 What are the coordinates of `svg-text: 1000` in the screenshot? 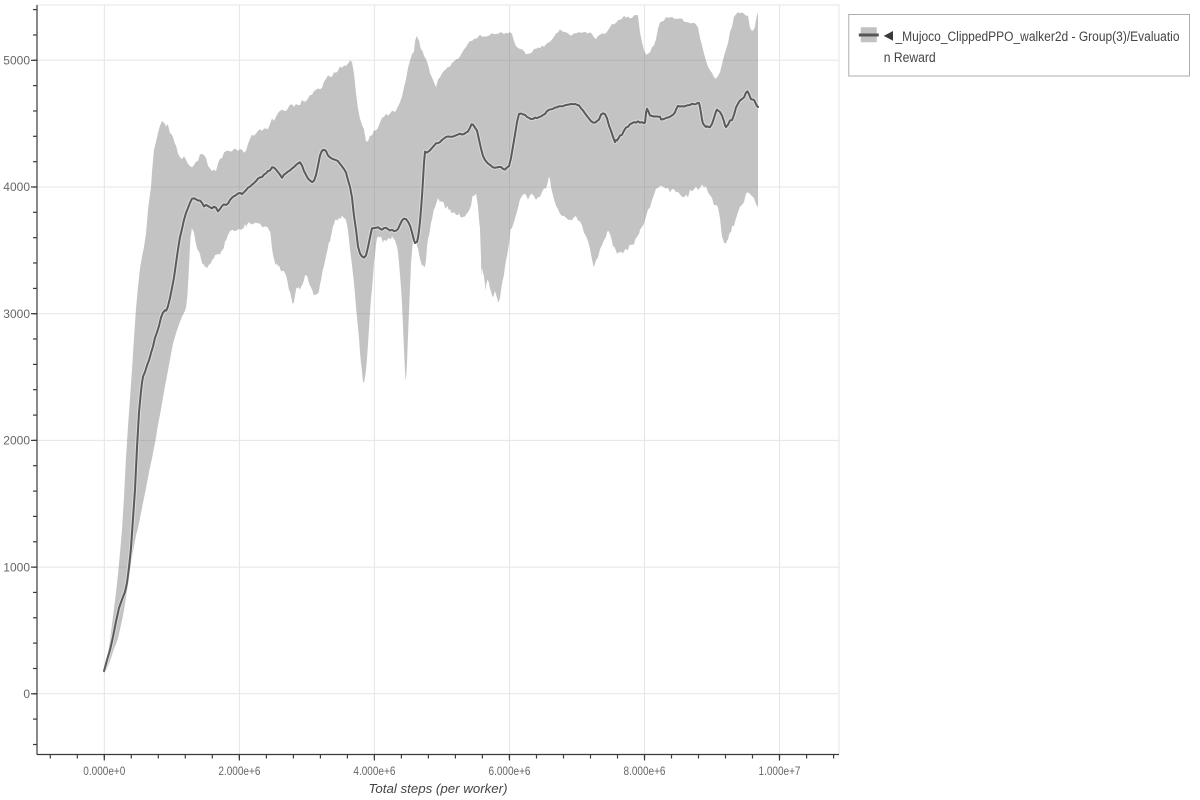 It's located at (16, 567).